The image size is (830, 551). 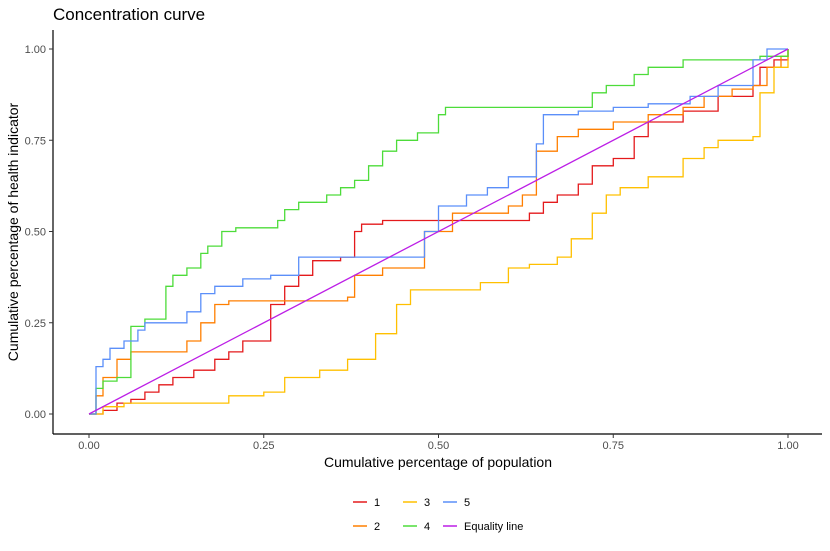 I want to click on legend-label-3: 3, so click(x=427, y=503).